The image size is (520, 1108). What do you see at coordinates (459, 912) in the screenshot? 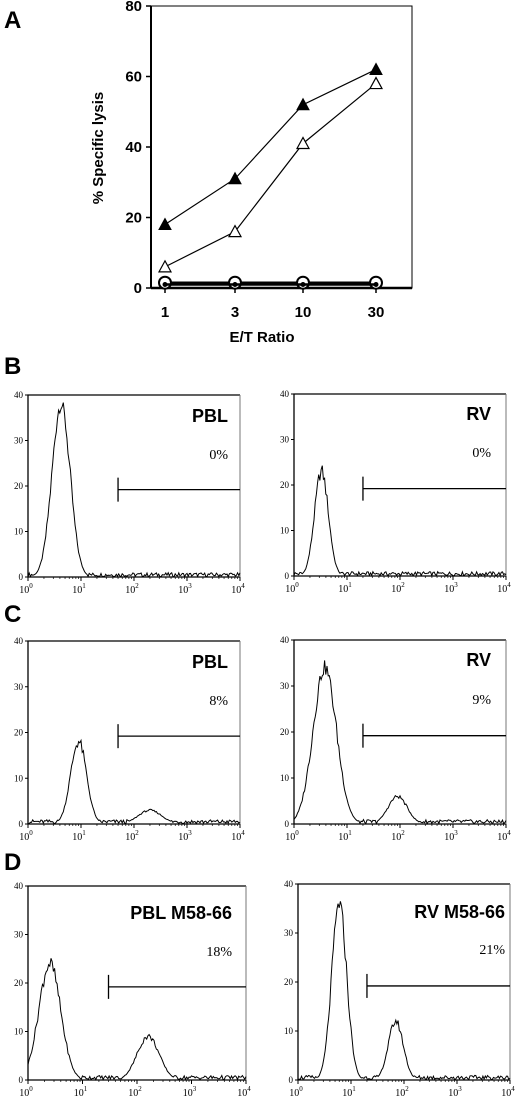
I see `histogram-title: RV M58-66` at bounding box center [459, 912].